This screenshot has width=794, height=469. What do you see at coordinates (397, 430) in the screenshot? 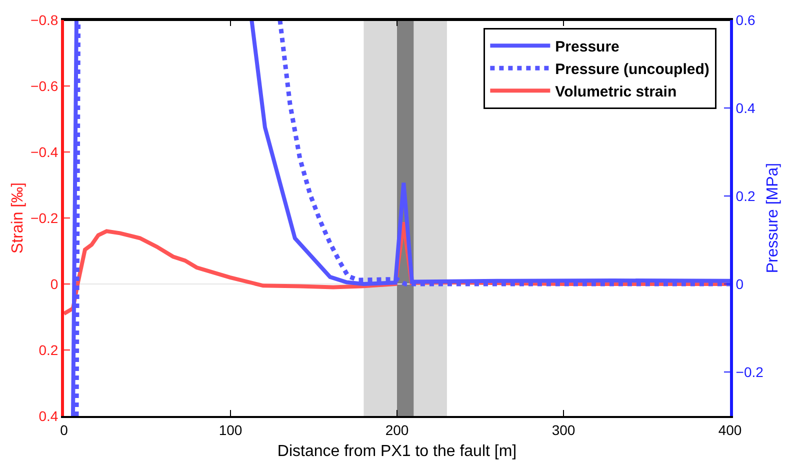
I see `x-tick-label: 200` at bounding box center [397, 430].